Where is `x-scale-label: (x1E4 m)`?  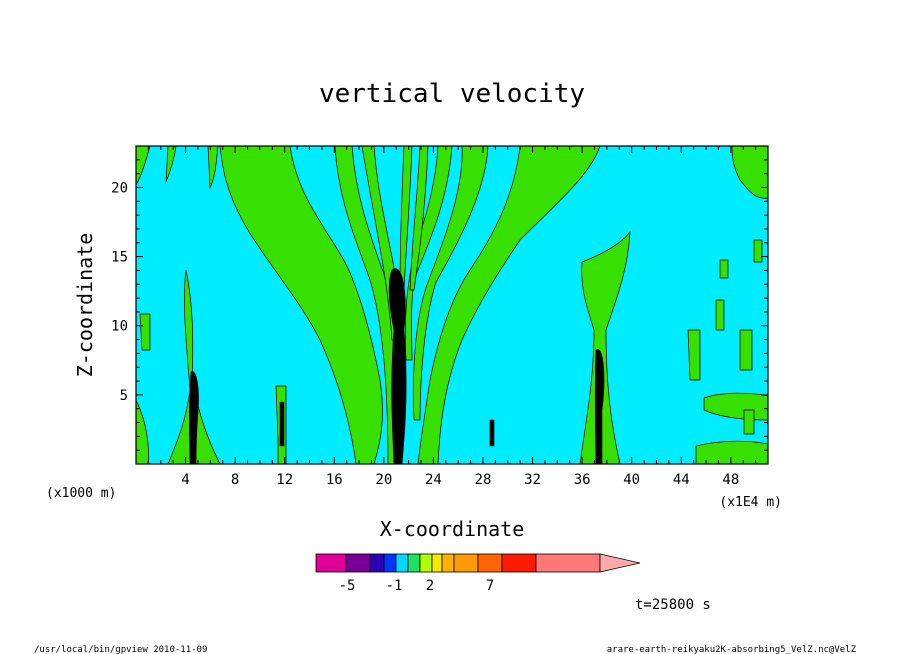 x-scale-label: (x1E4 m) is located at coordinates (750, 502).